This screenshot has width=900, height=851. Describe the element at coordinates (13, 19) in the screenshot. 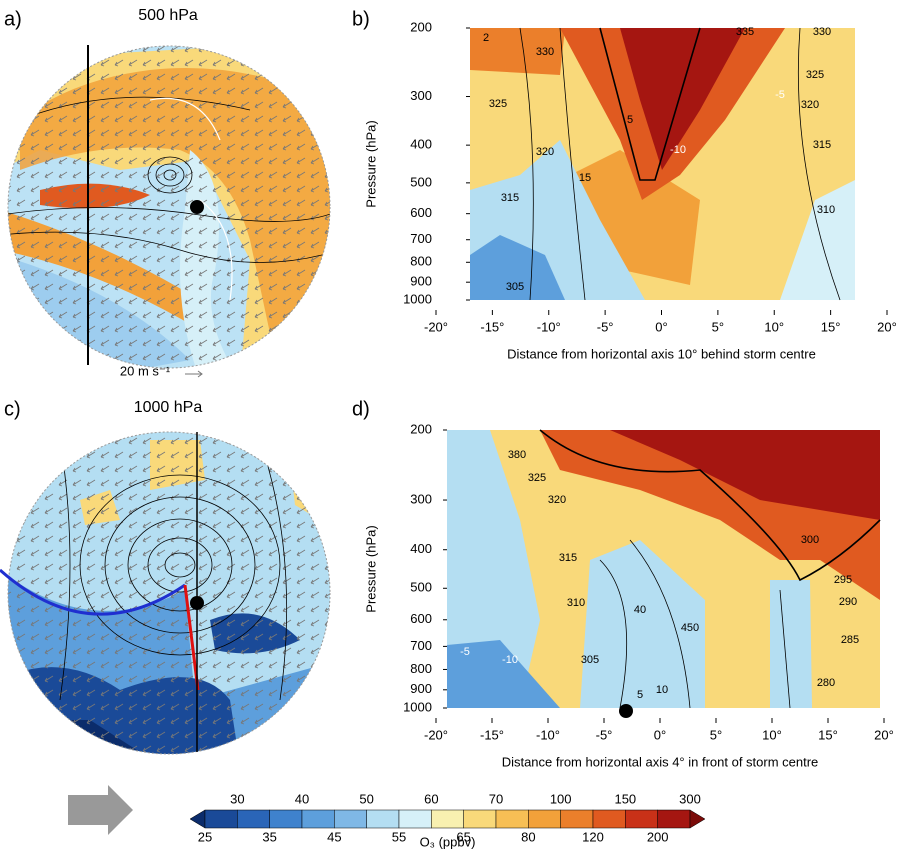

I see `panel-label: a)` at that location.